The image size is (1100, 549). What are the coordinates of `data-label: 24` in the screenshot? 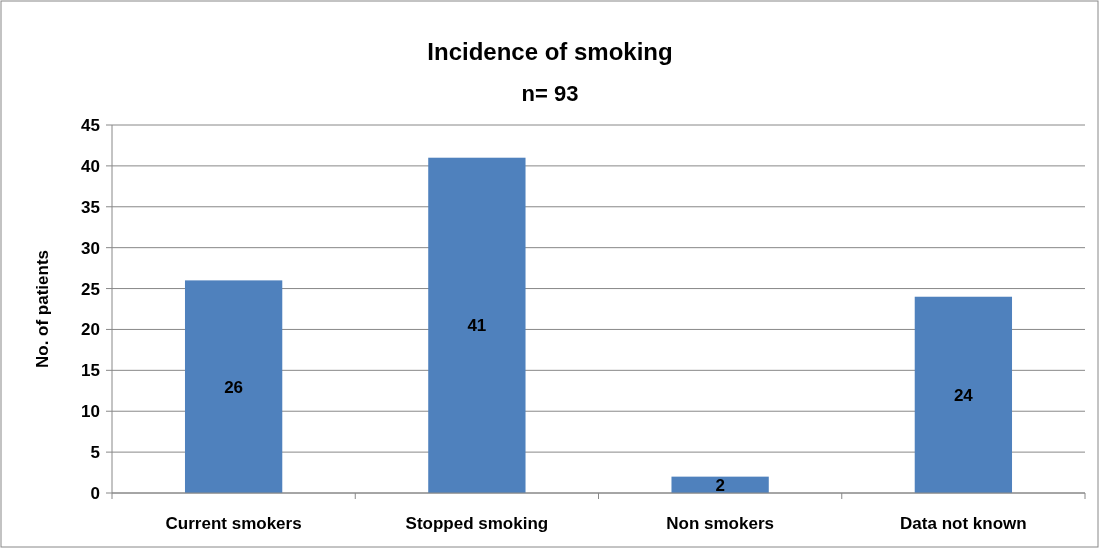 It's located at (963, 395).